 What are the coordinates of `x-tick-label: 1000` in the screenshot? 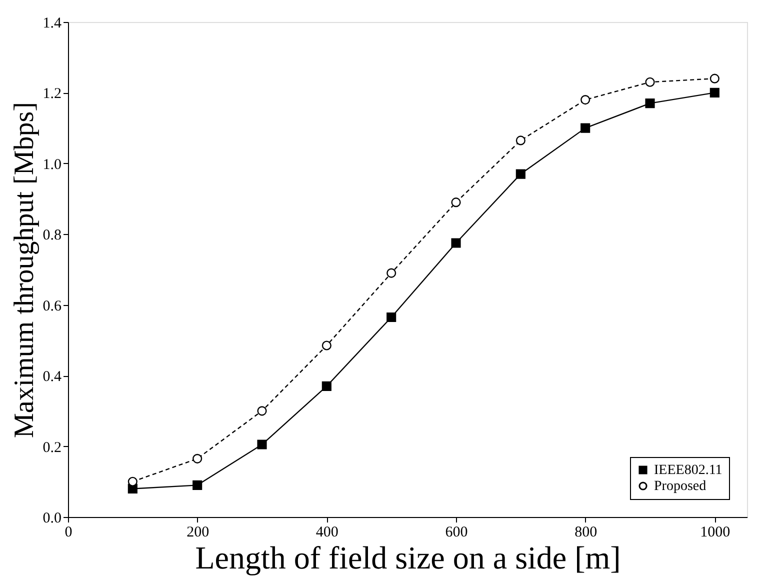 It's located at (715, 532).